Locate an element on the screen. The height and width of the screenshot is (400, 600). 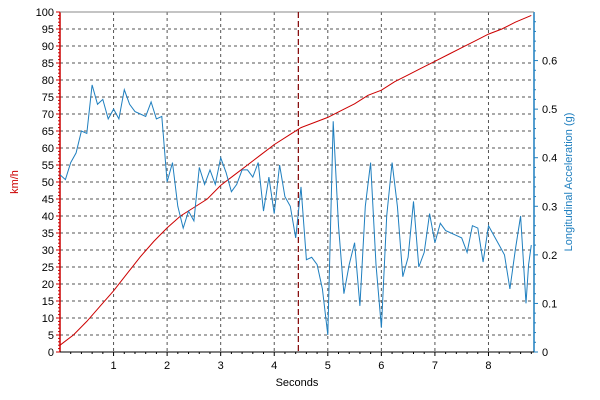
left-tick-label: 35 is located at coordinates (48, 234).